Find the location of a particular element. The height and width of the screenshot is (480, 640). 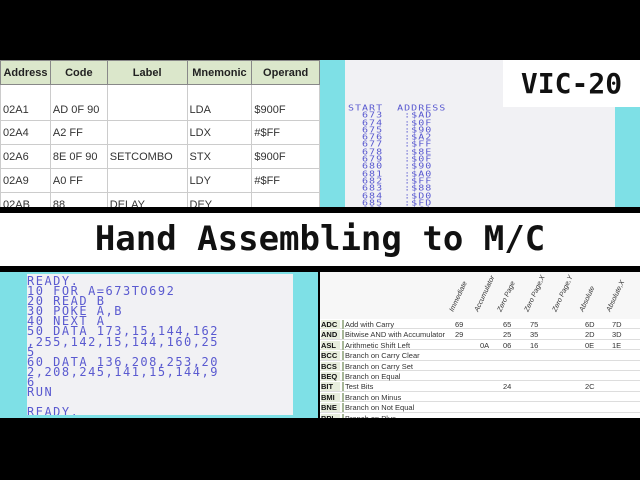

table-cell: A0 FF is located at coordinates (78, 180).